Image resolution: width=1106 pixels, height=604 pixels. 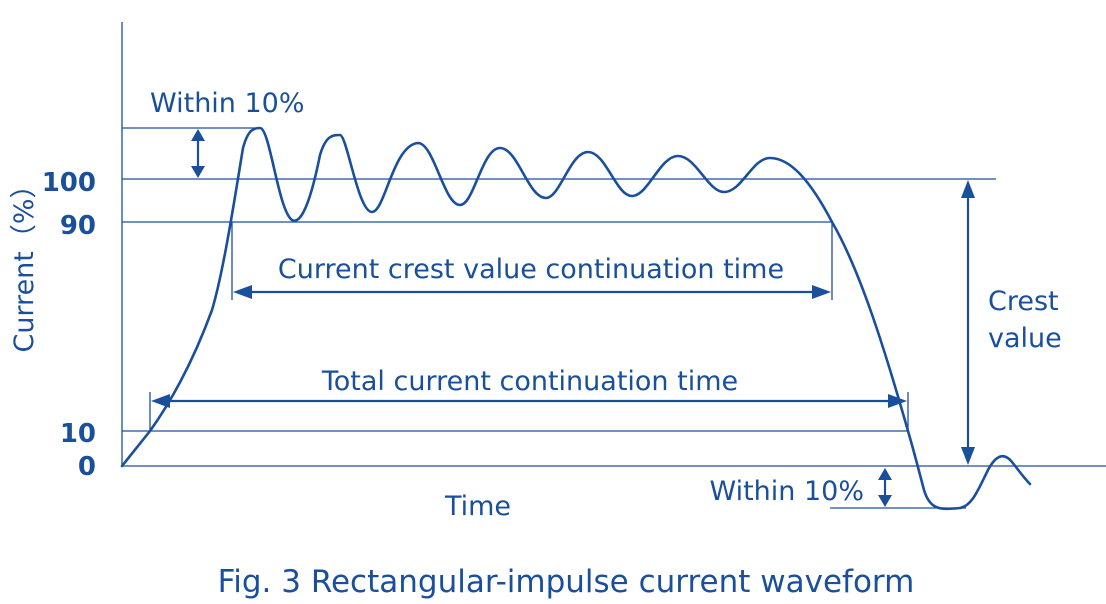 I want to click on total-arrowhead-left, so click(x=160, y=401).